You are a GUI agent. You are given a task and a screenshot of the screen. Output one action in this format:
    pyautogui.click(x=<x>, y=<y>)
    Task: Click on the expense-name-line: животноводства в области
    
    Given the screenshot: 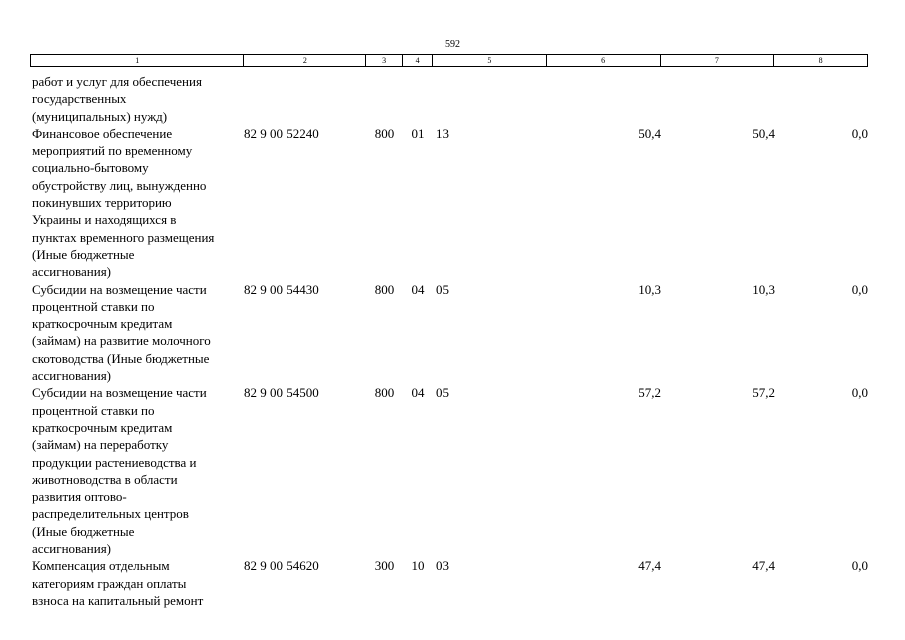 What is the action you would take?
    pyautogui.click(x=105, y=479)
    